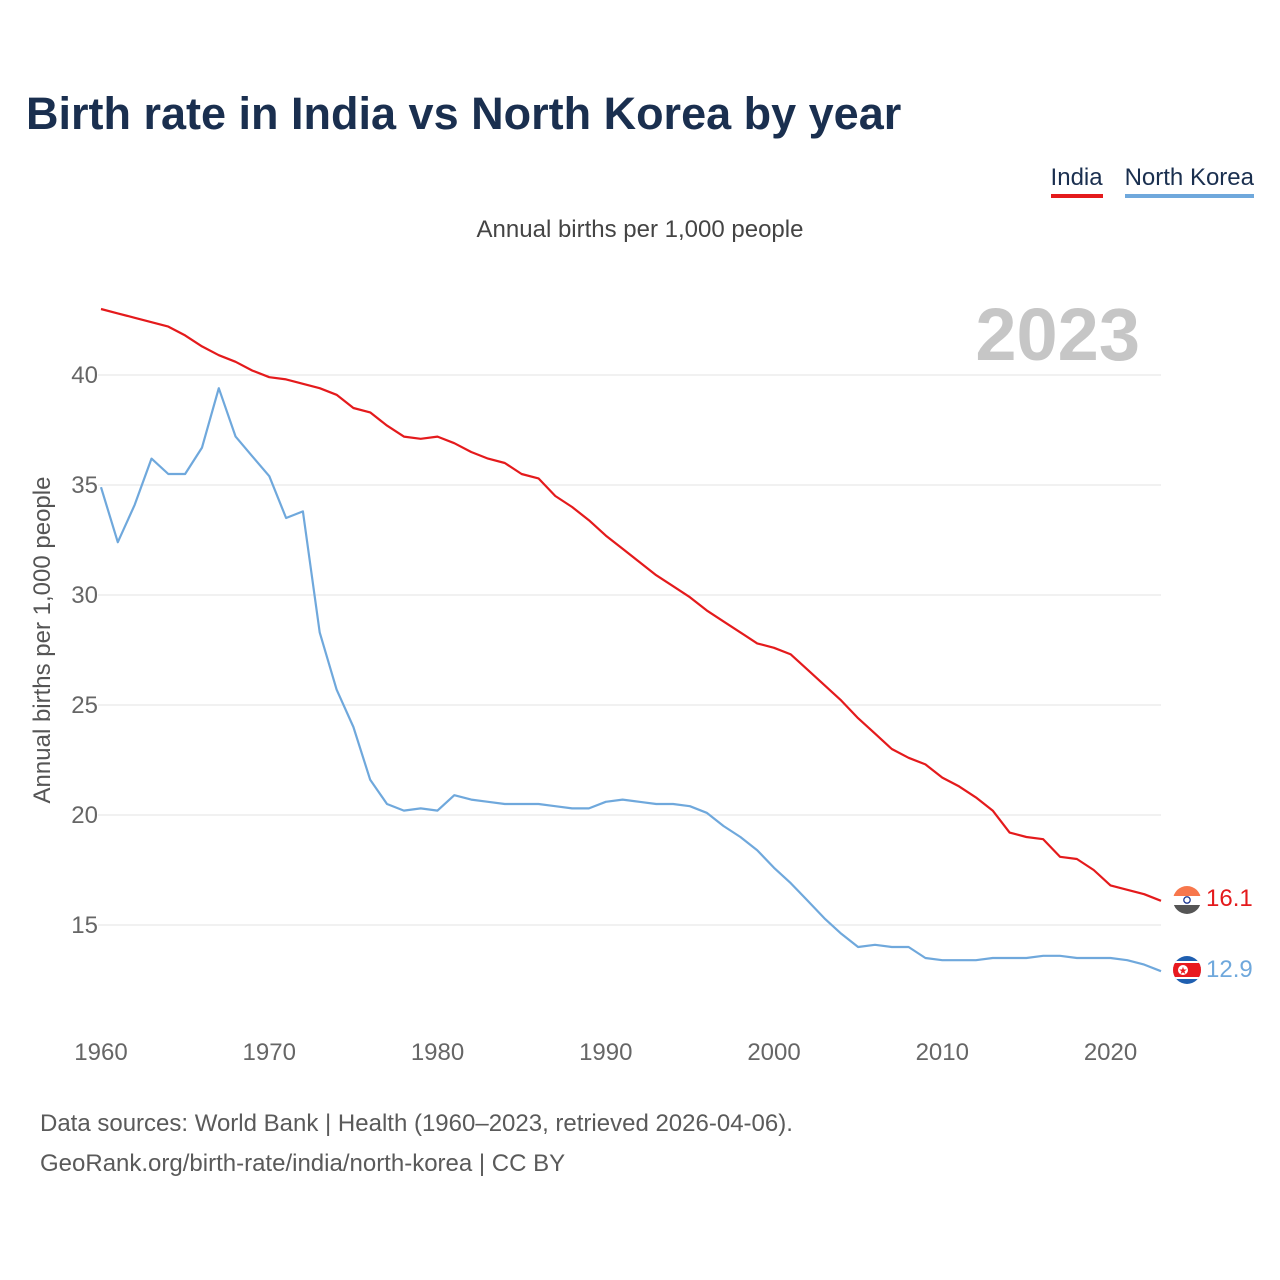 The width and height of the screenshot is (1280, 1280). What do you see at coordinates (1076, 181) in the screenshot?
I see `legend-item-india: India` at bounding box center [1076, 181].